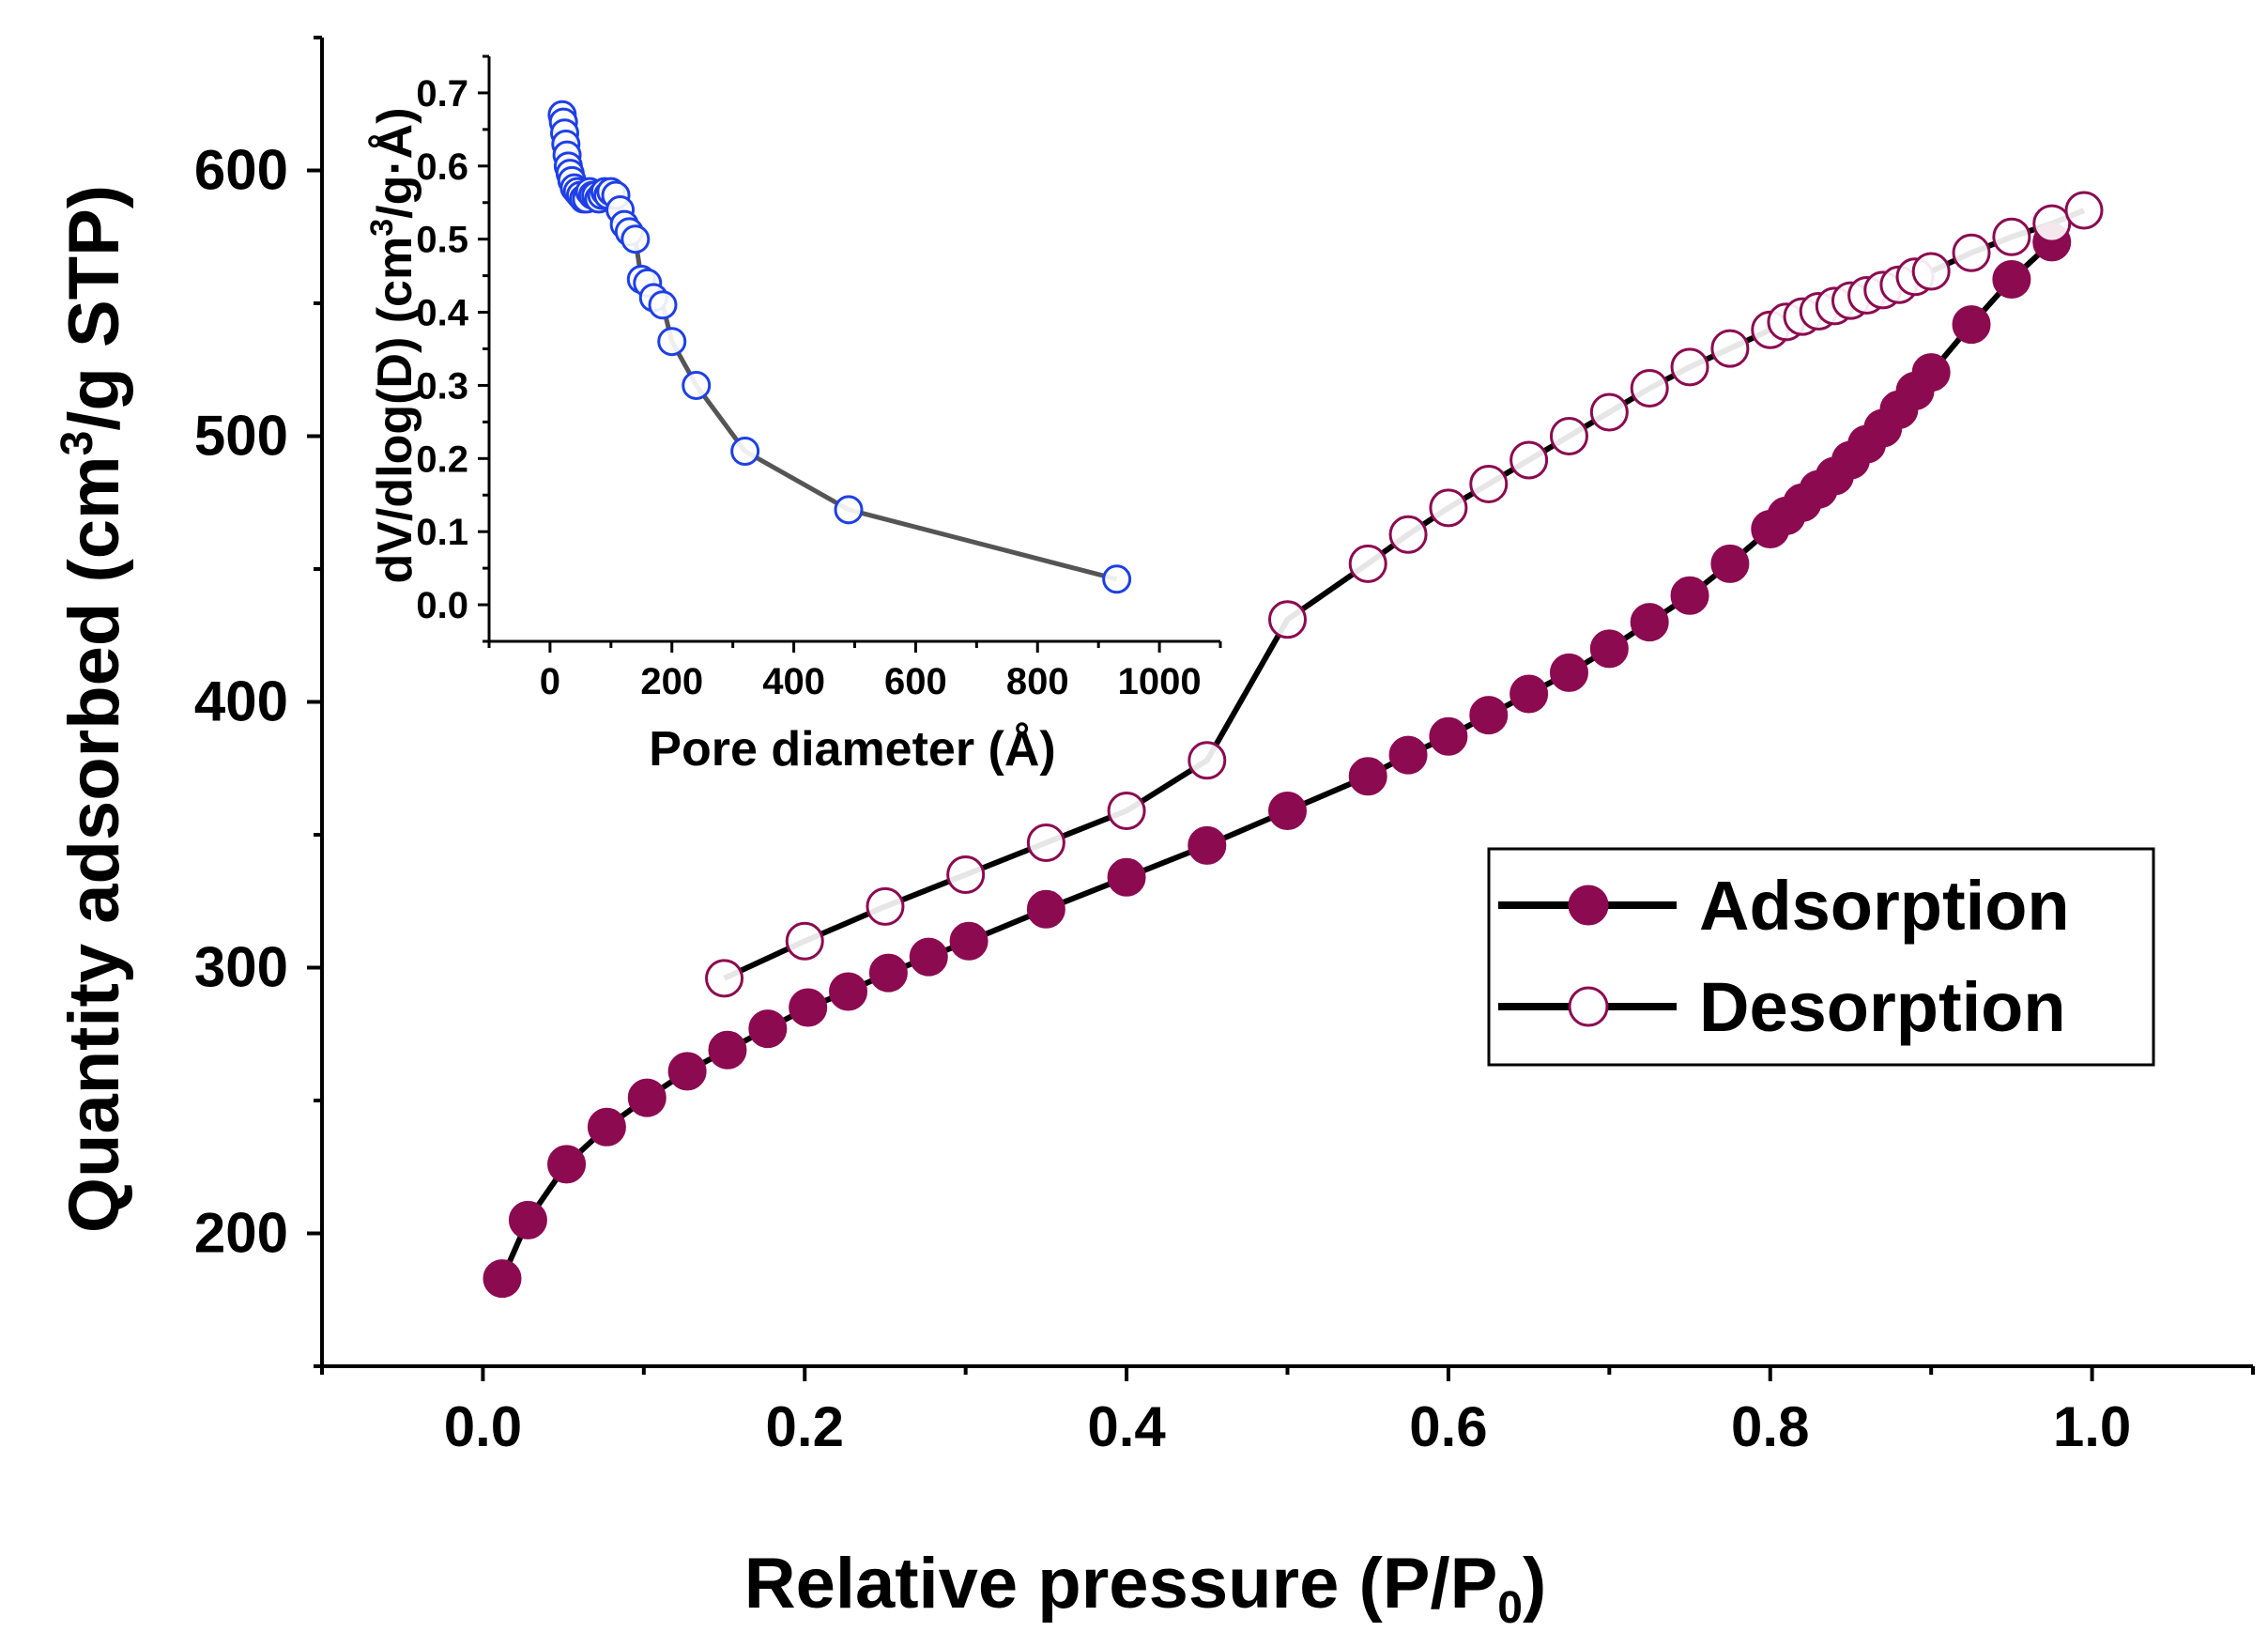 This screenshot has height=1647, width=2268. Describe the element at coordinates (1588, 905) in the screenshot. I see `legend-marker-adsorption` at that location.